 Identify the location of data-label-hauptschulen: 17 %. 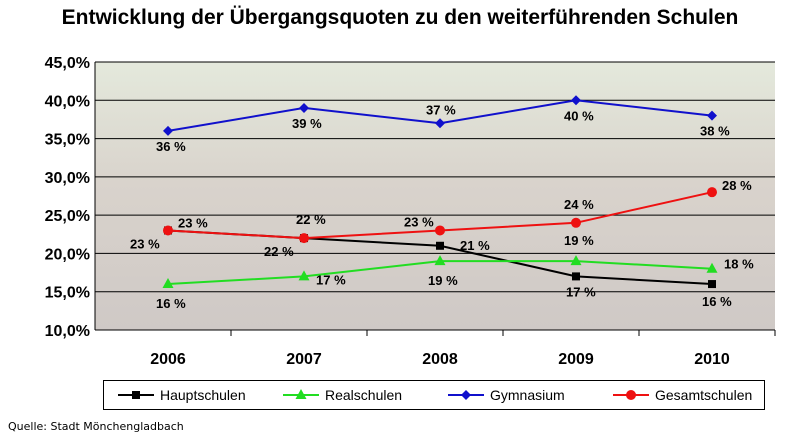
(581, 291).